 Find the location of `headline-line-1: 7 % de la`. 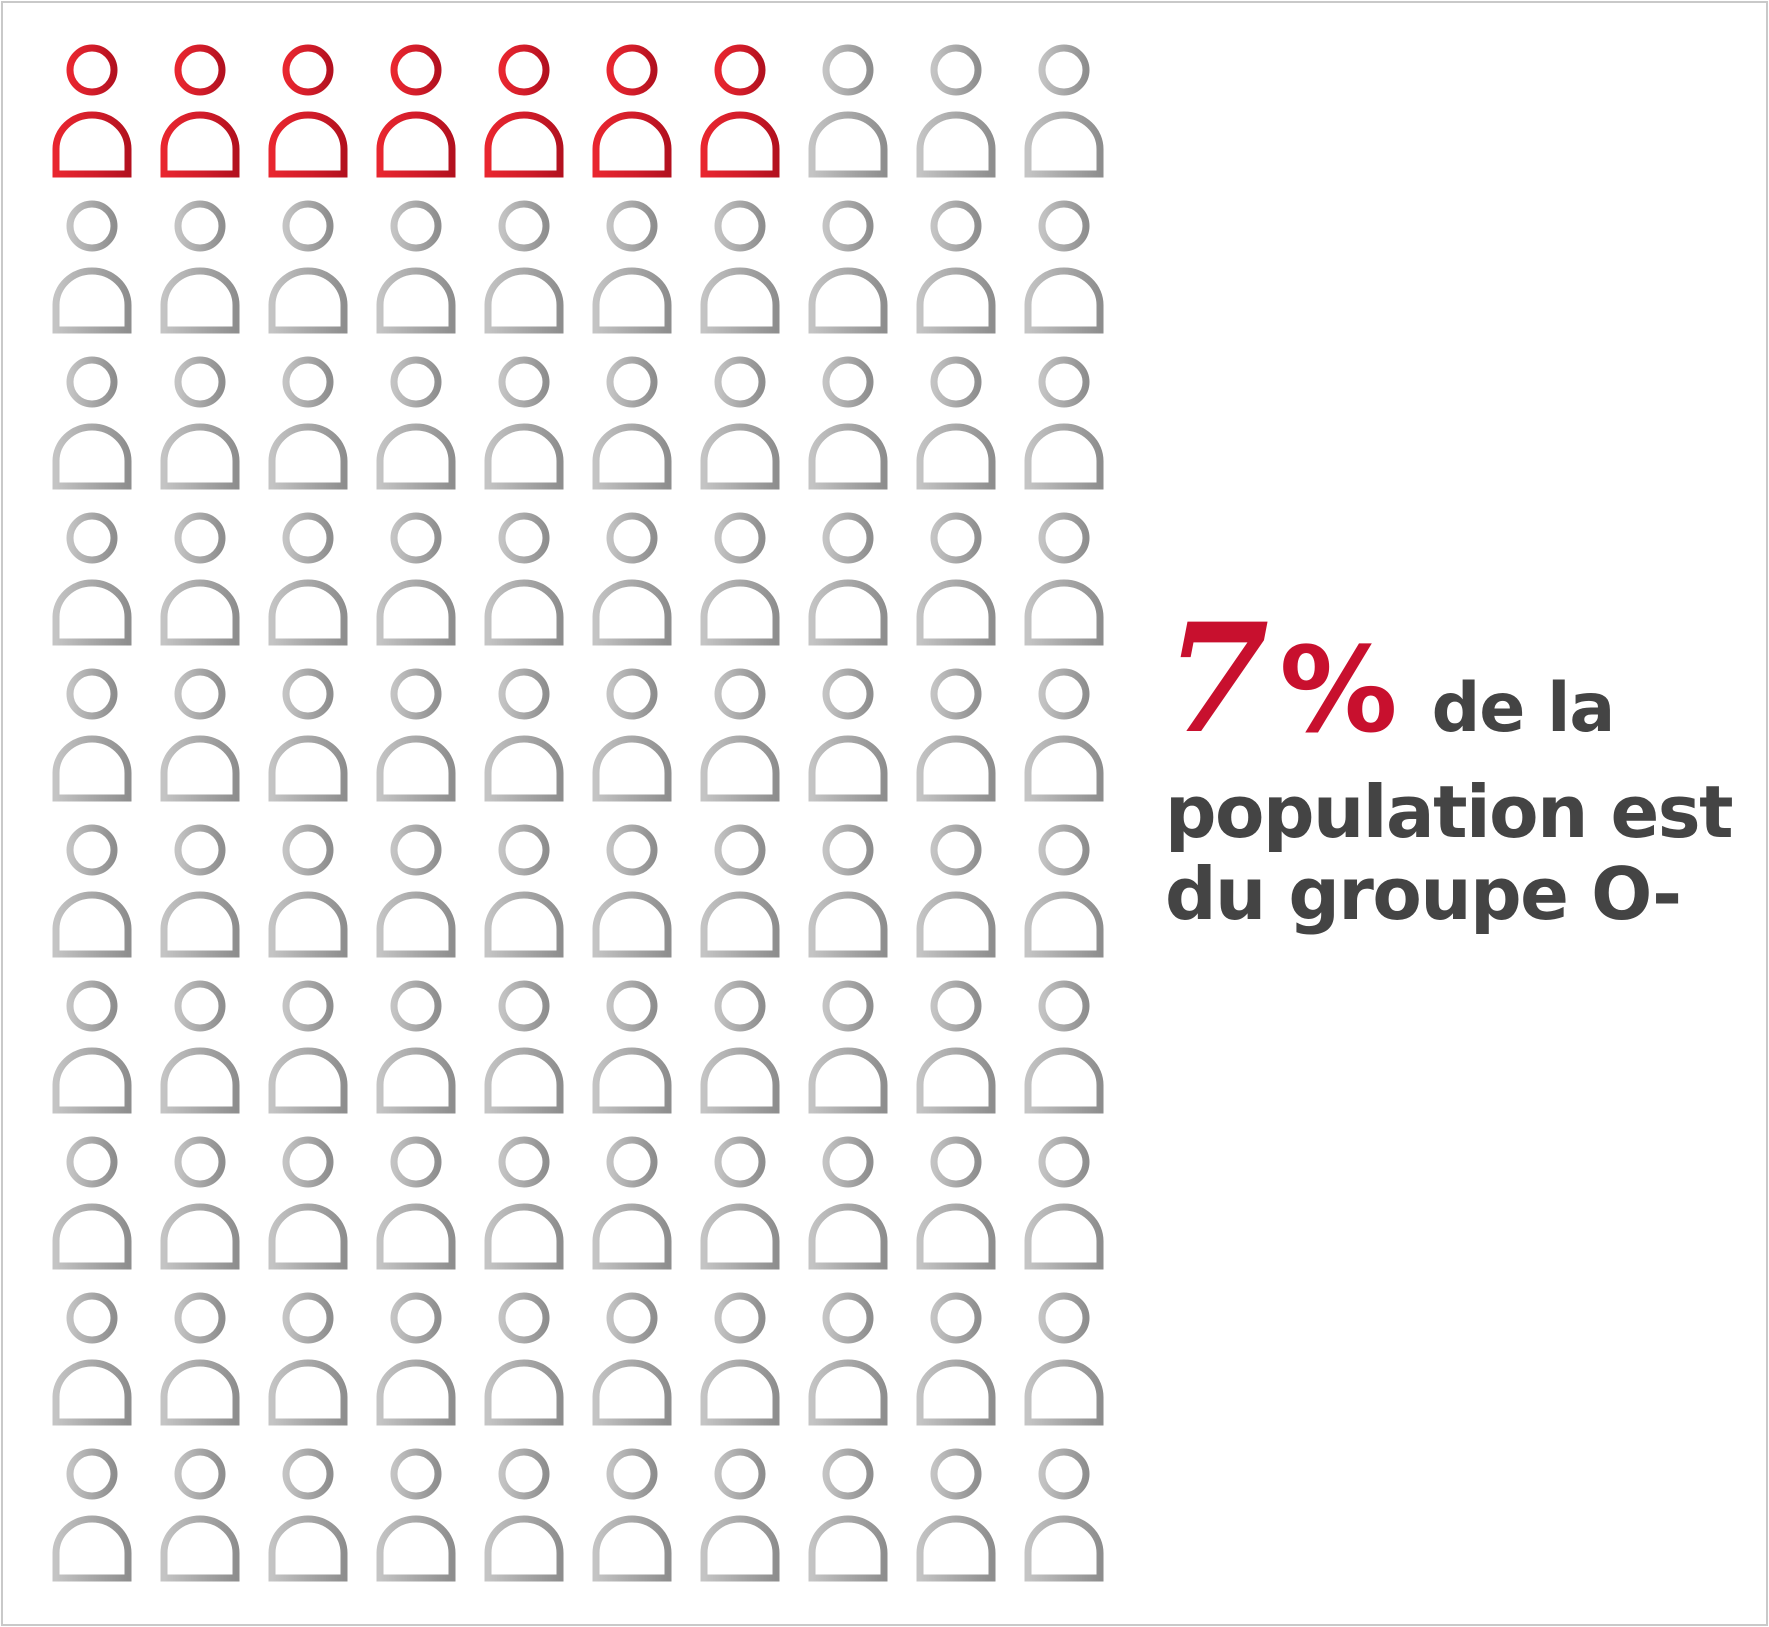

headline-line-1: 7 % de la is located at coordinates (1390, 679).